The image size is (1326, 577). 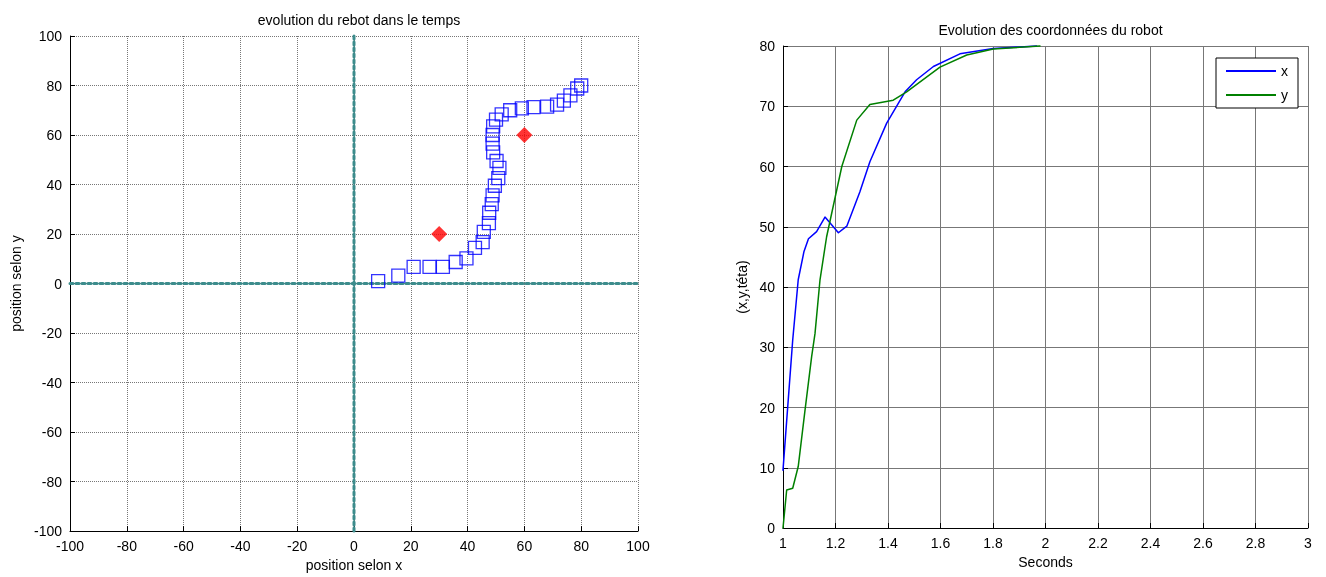 I want to click on y-tick-label: 10, so click(x=767, y=467).